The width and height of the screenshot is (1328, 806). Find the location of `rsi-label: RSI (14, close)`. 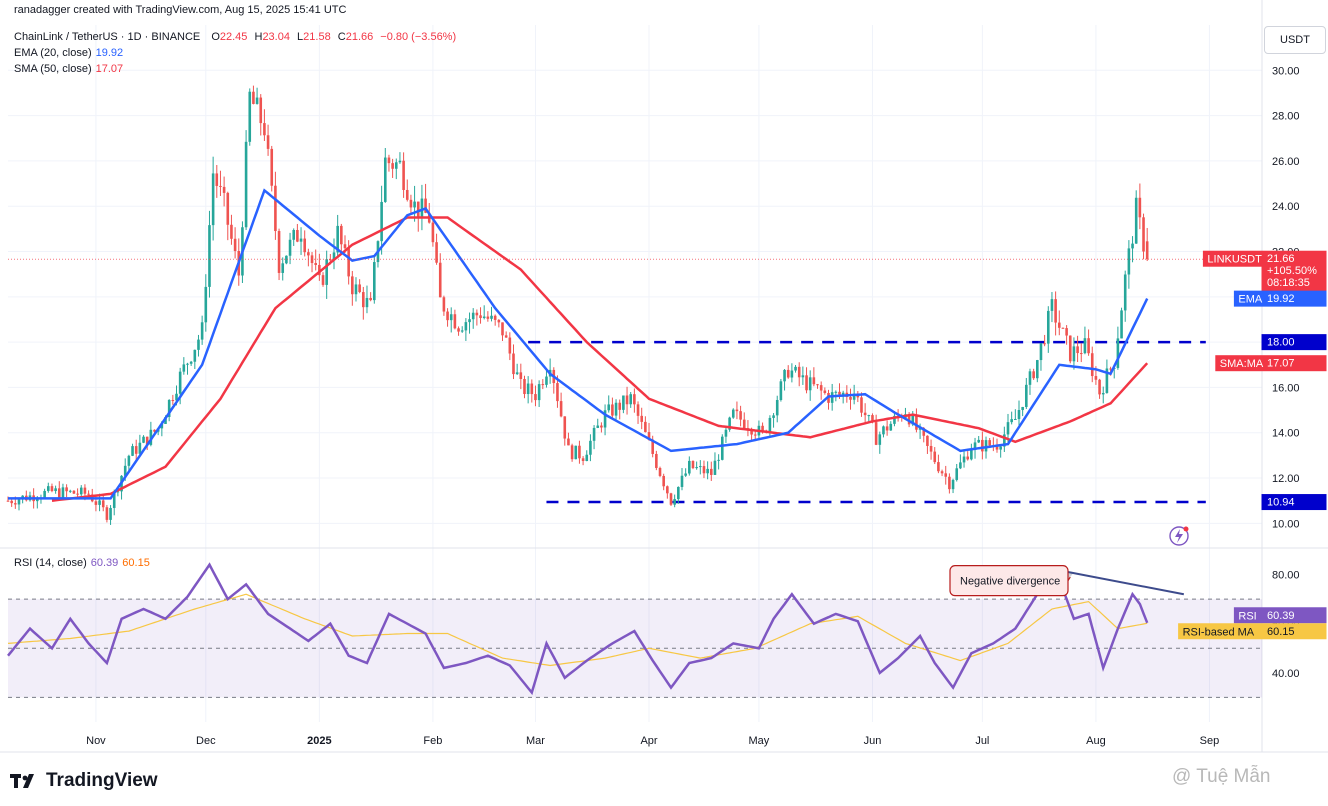

rsi-label: RSI (14, close) is located at coordinates (50, 563).